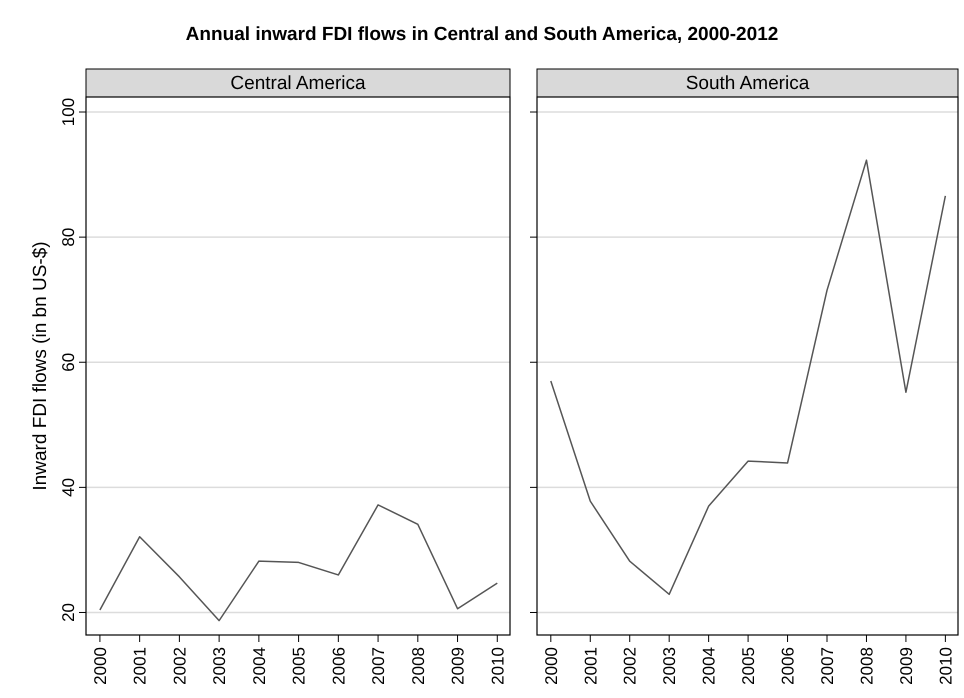 This screenshot has width=964, height=698. What do you see at coordinates (68, 362) in the screenshot?
I see `y-tick-label: 60` at bounding box center [68, 362].